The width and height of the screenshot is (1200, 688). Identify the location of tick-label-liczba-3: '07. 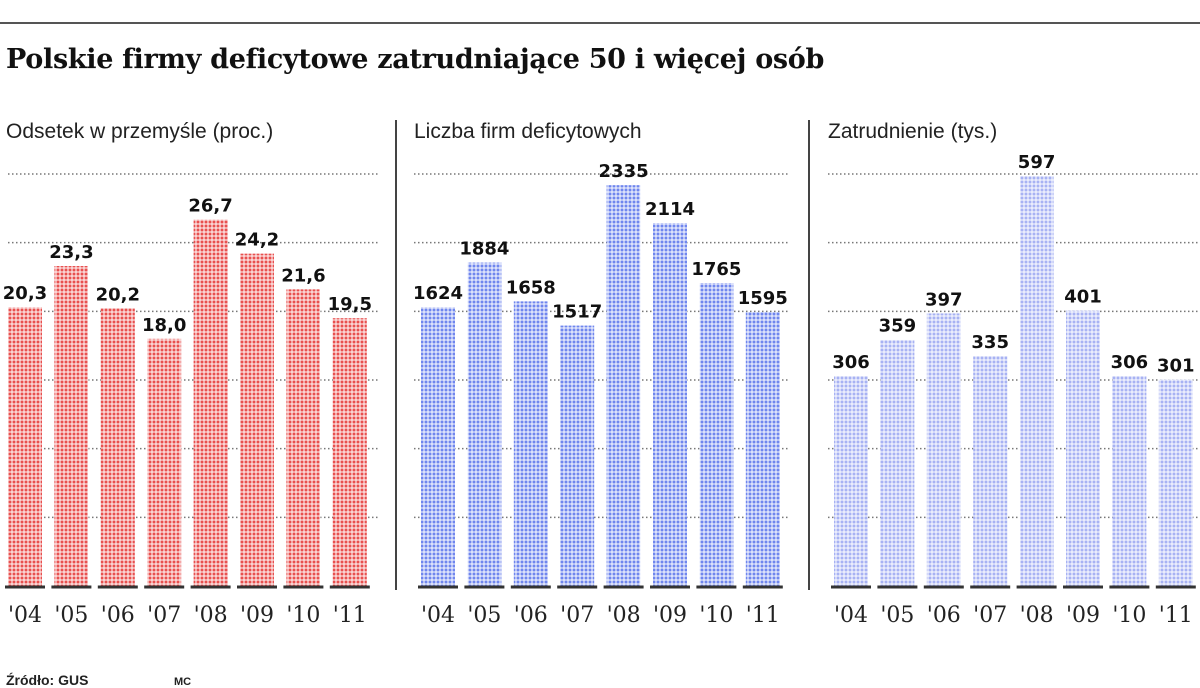
(577, 615).